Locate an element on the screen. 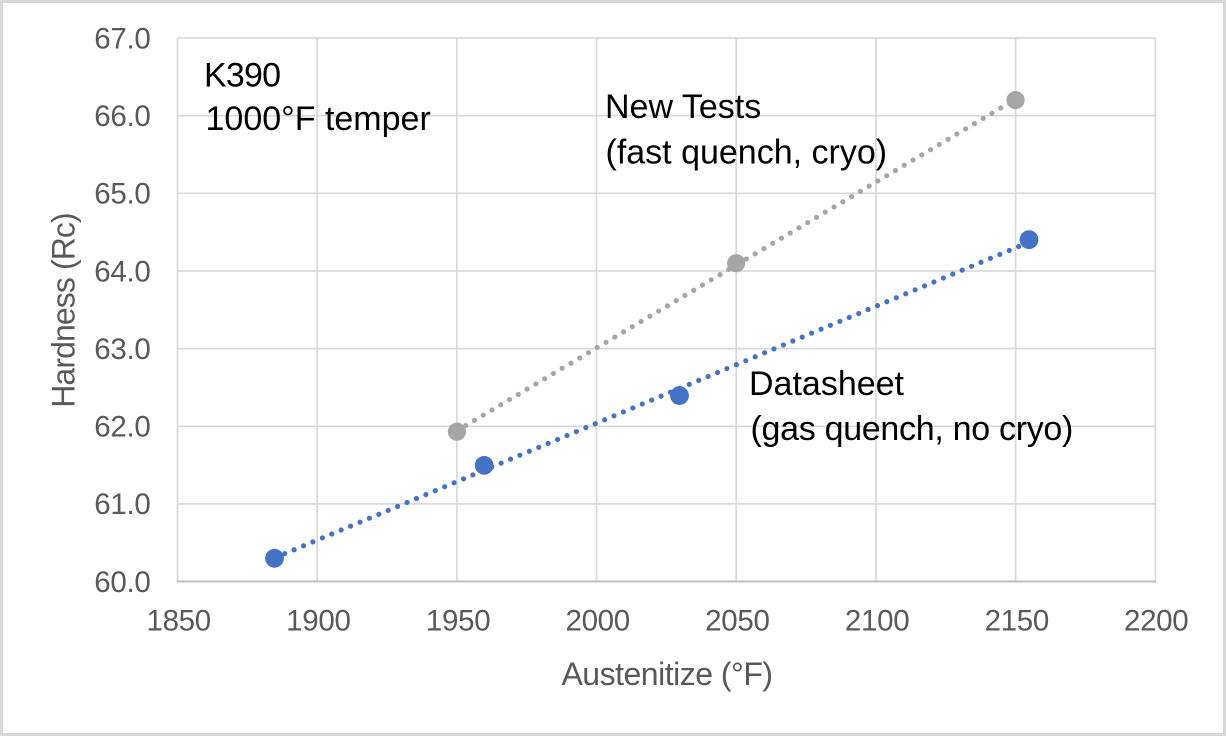 The height and width of the screenshot is (736, 1226). svg-text: 1950 is located at coordinates (458, 621).